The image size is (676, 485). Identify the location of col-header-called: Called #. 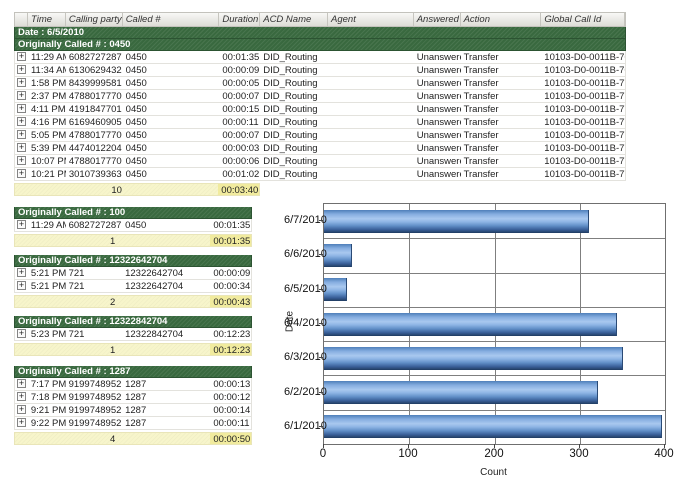
(171, 19).